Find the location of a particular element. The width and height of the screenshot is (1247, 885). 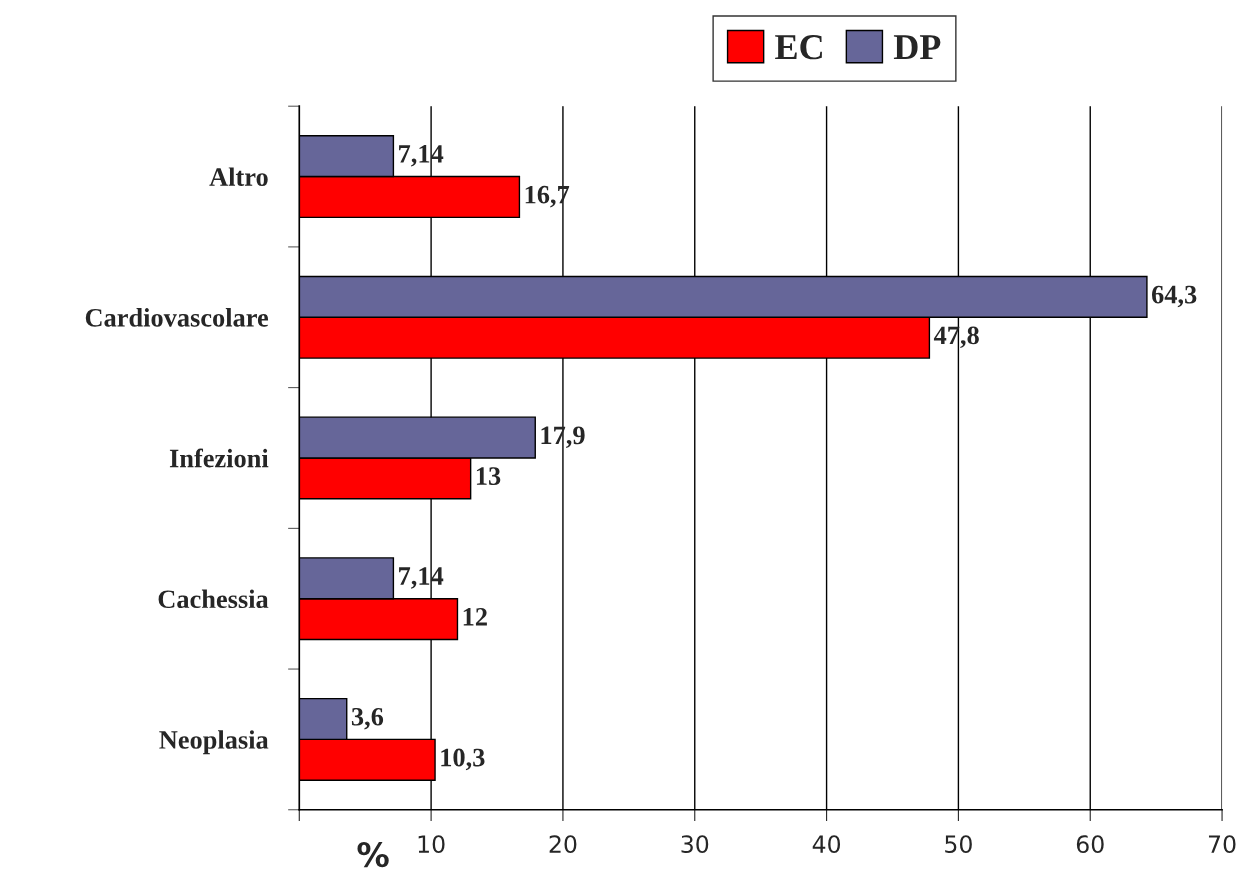

x-tick-label: 20 is located at coordinates (563, 844).